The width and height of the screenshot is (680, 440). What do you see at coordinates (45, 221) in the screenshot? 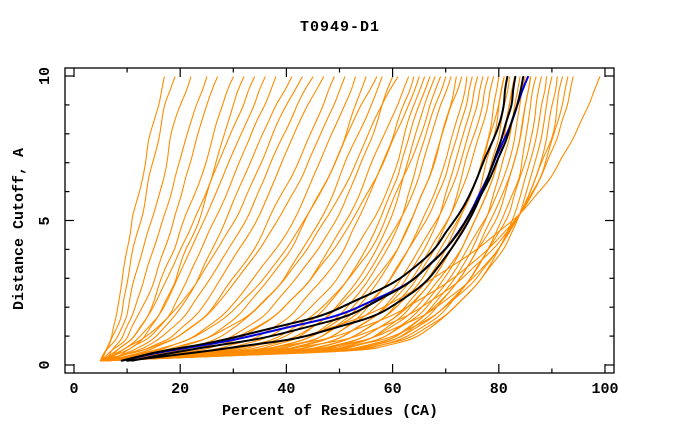
I see `y-tick-label-5: 5` at bounding box center [45, 221].